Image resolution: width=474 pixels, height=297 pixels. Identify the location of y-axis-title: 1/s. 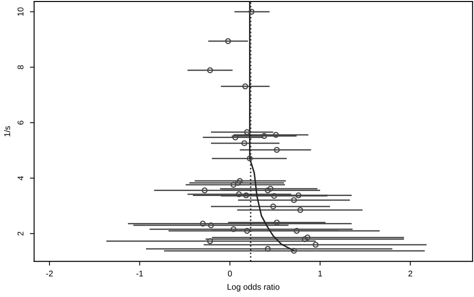
(7, 131).